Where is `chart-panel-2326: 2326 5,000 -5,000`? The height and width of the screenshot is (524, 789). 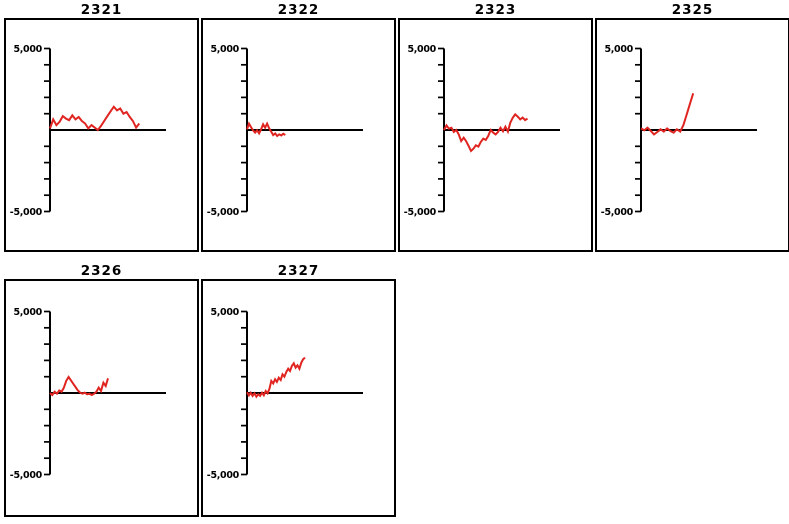
chart-panel-2326: 2326 5,000 -5,000 is located at coordinates (101, 390).